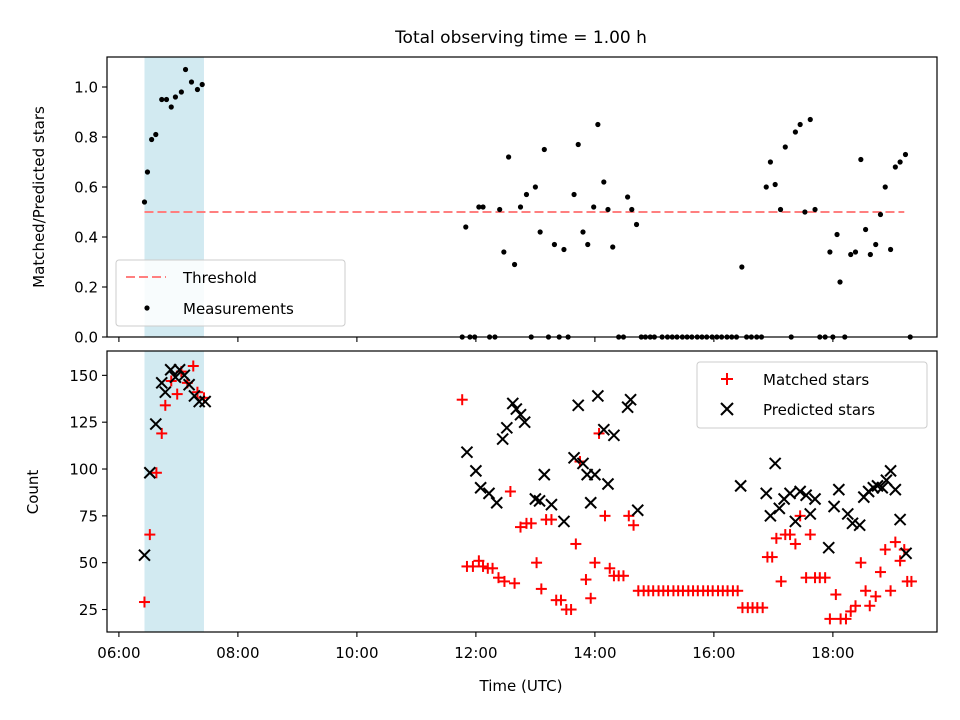 The height and width of the screenshot is (720, 960). I want to click on top-legend-box, so click(230, 293).